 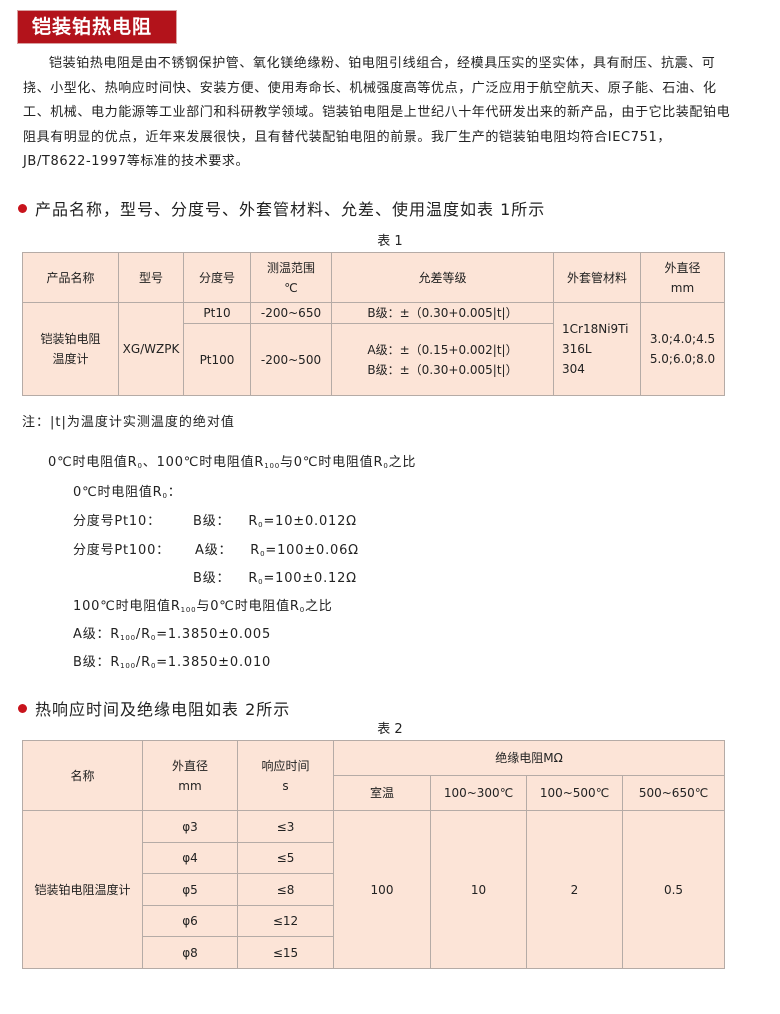 What do you see at coordinates (128, 422) in the screenshot?
I see `table1-note: 注：|t|为温度计实测温度的绝对值` at bounding box center [128, 422].